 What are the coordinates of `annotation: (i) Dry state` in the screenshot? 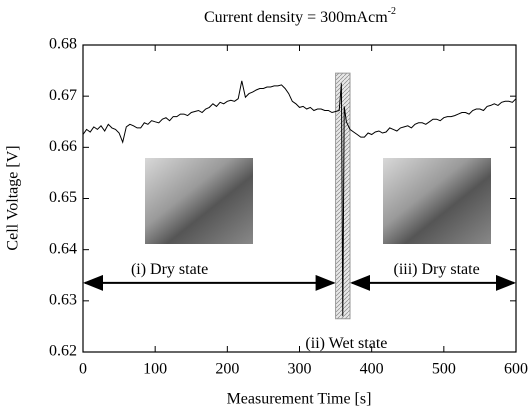 It's located at (169, 269).